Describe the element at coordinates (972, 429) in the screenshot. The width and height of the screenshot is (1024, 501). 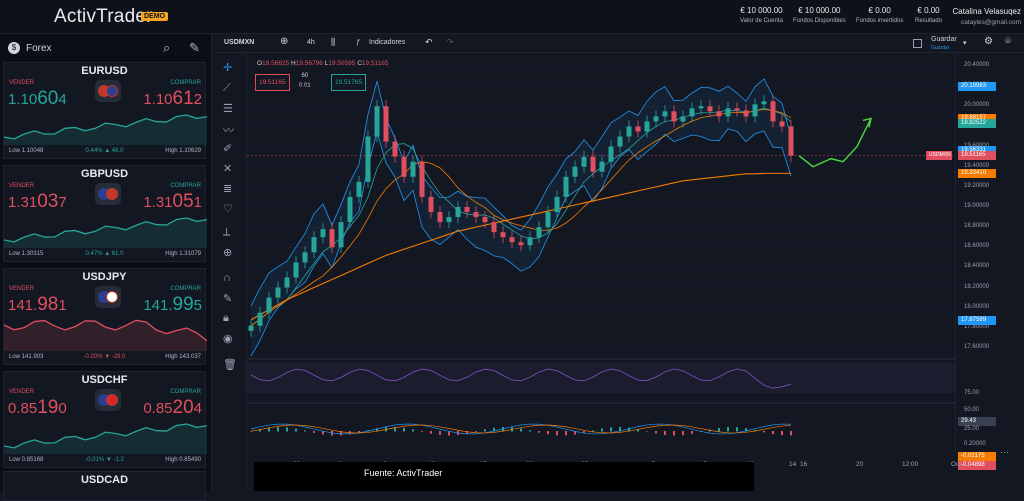
I see `rsi-tick: 25.00` at that location.